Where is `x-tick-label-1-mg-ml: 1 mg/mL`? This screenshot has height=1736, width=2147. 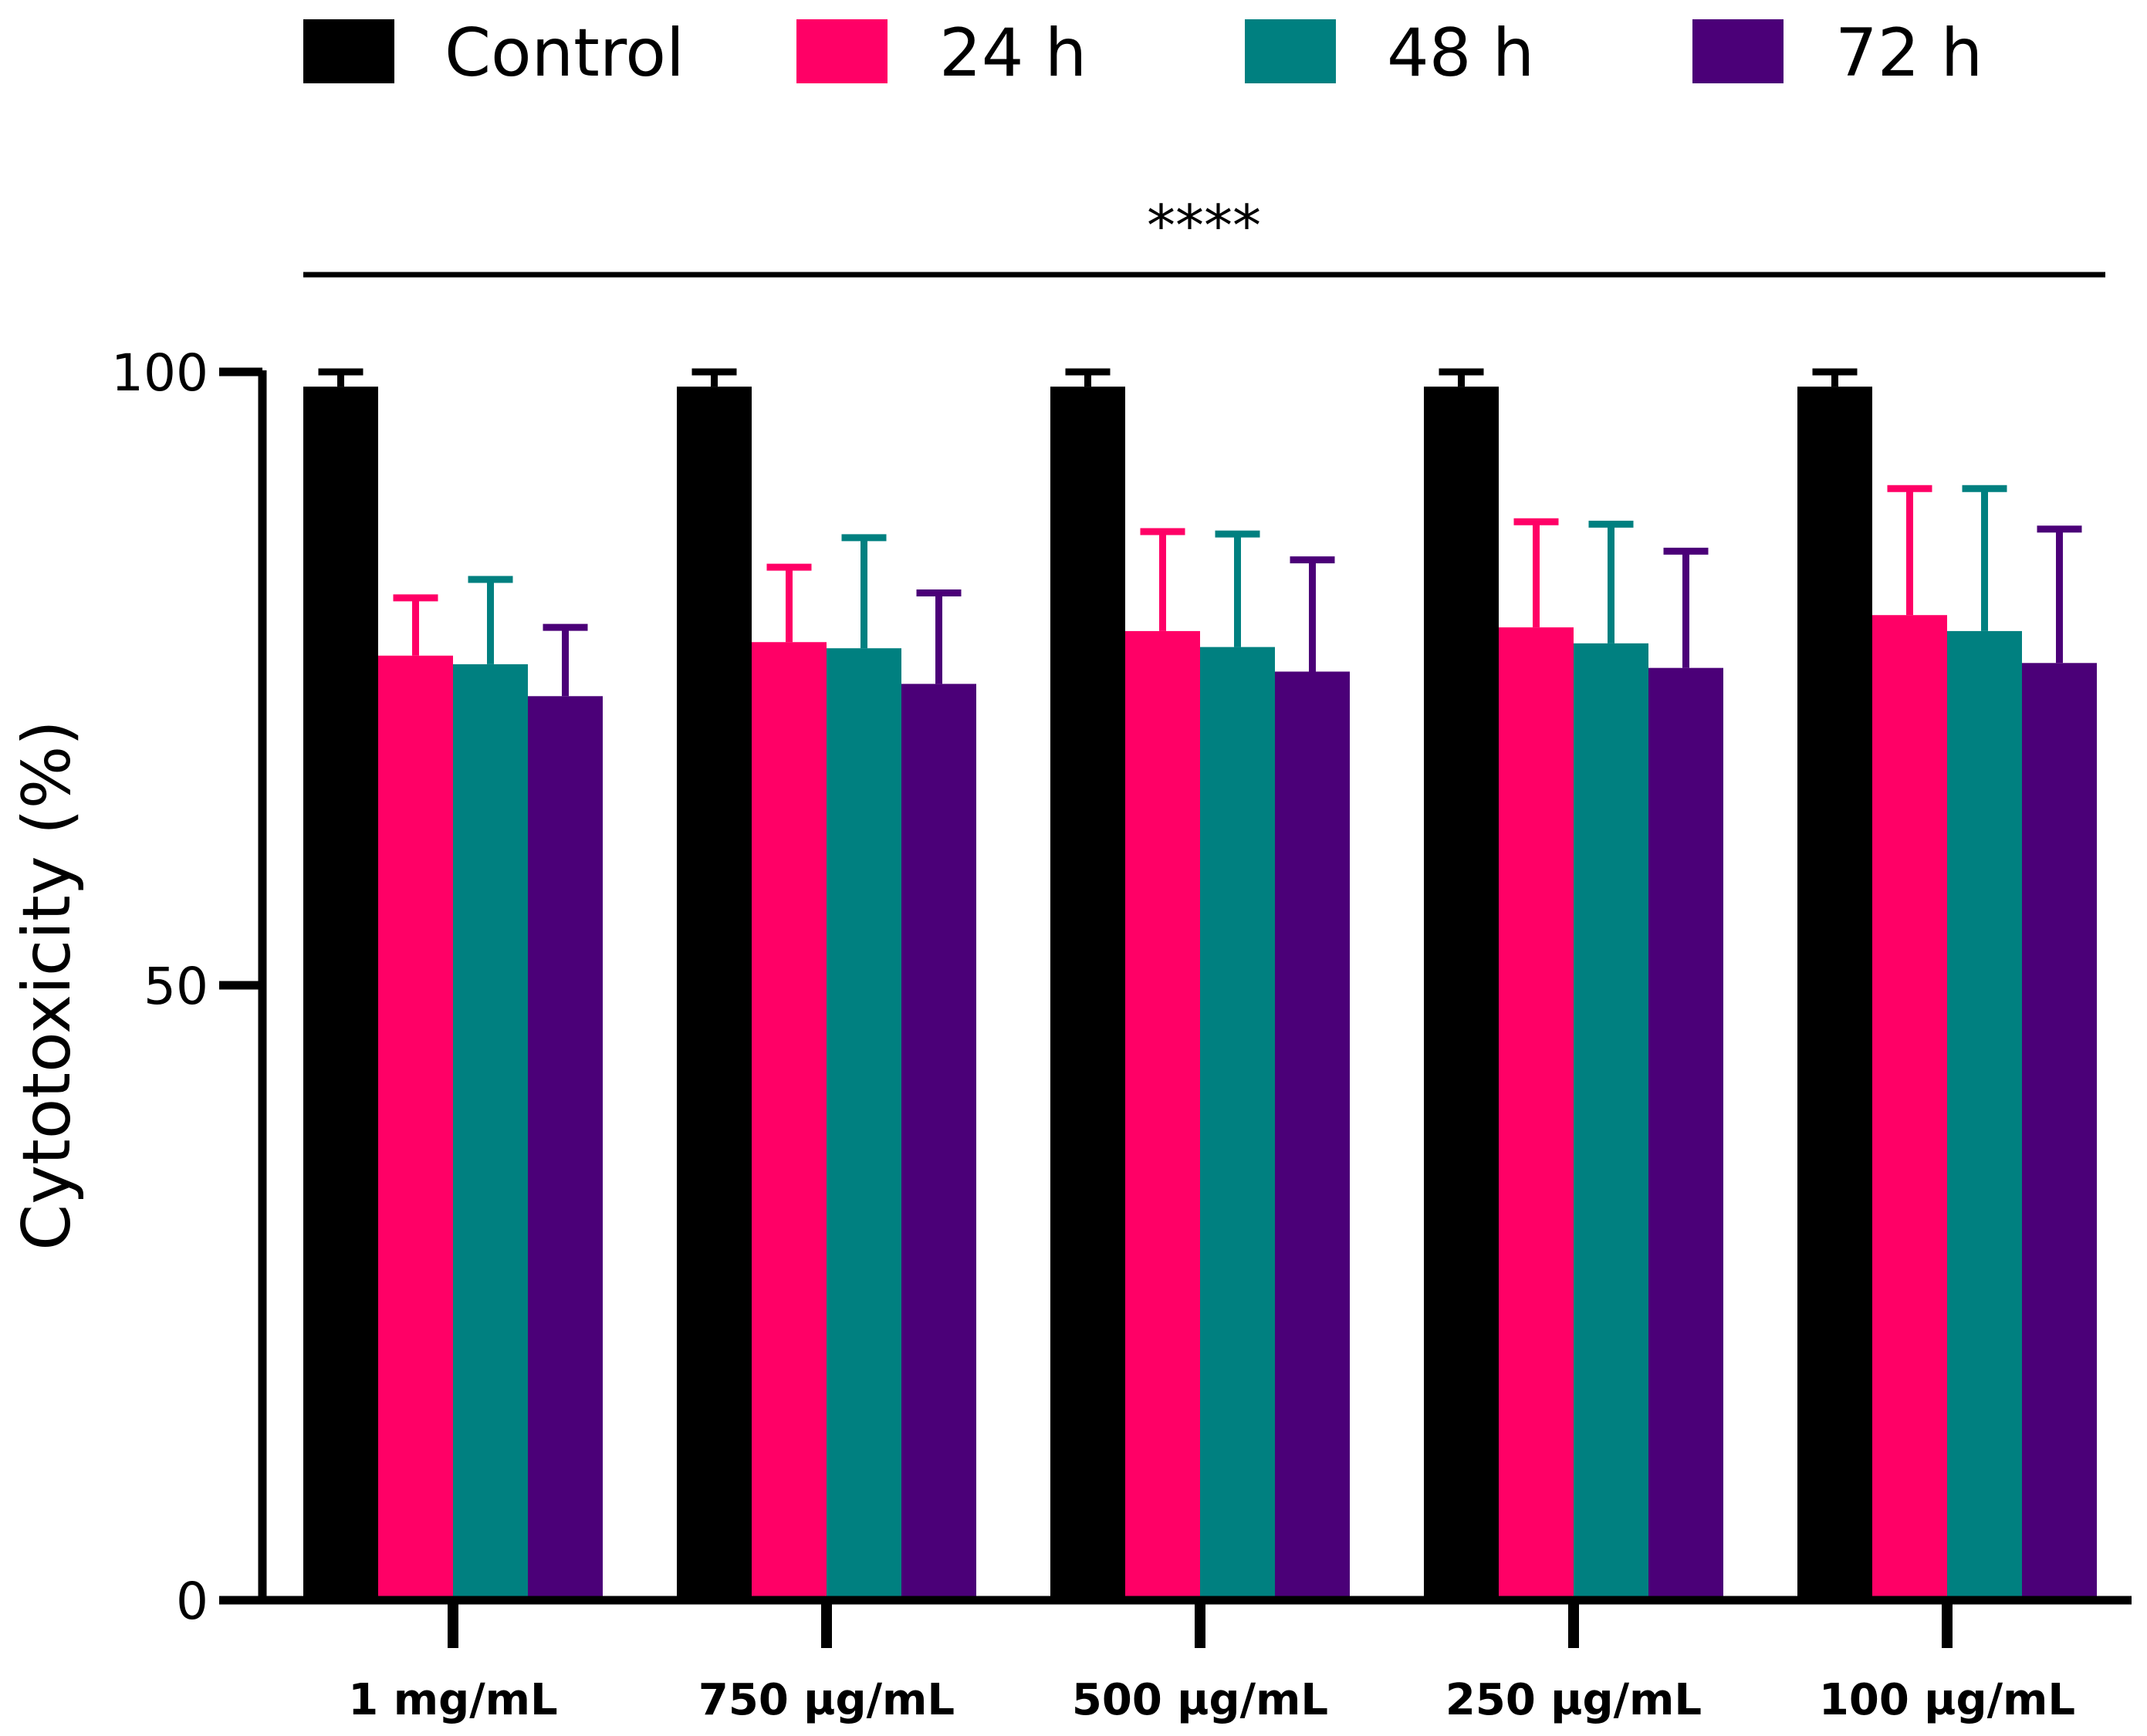 x-tick-label-1-mg-ml: 1 mg/mL is located at coordinates (453, 1700).